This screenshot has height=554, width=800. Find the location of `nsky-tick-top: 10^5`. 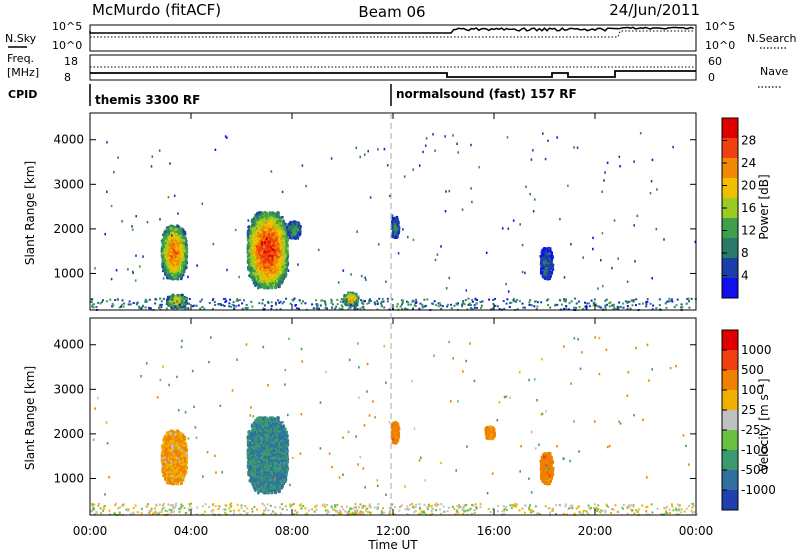

nsky-tick-top: 10^5 is located at coordinates (67, 26).